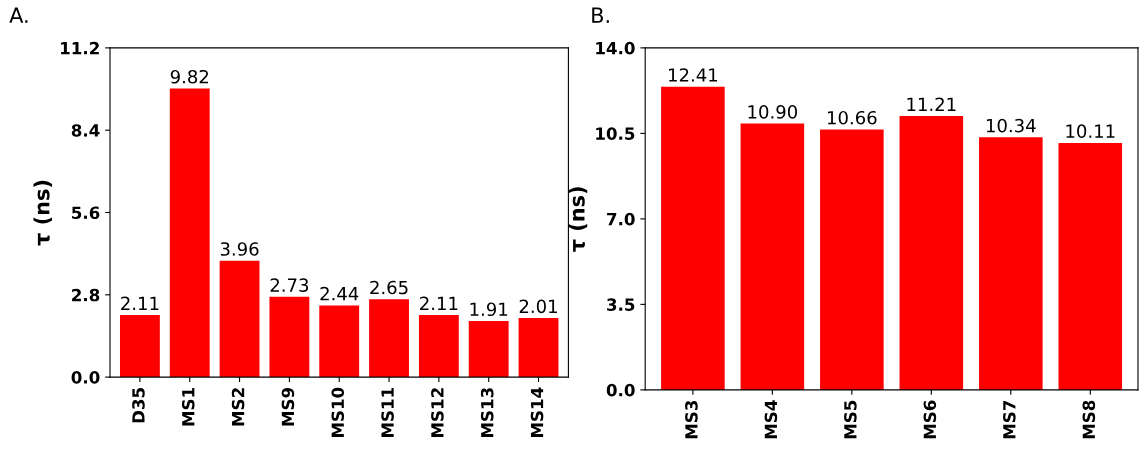  I want to click on x-tick-label: MS1, so click(188, 406).